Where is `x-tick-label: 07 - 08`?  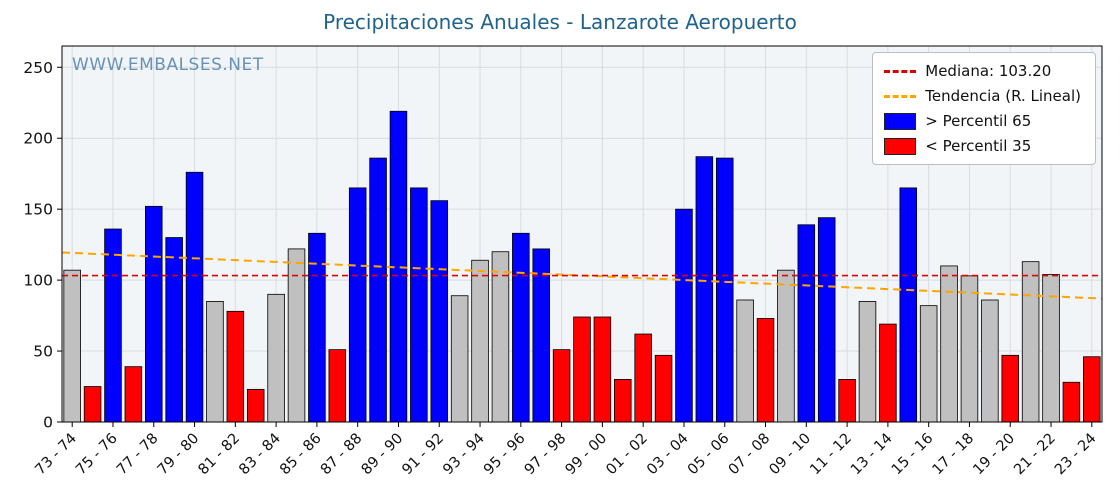 x-tick-label: 07 - 08 is located at coordinates (750, 455).